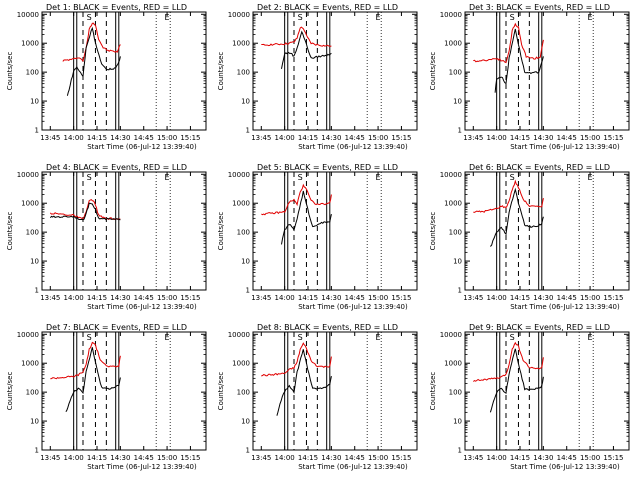  What do you see at coordinates (306, 217) in the screenshot?
I see `events-series-line` at bounding box center [306, 217].